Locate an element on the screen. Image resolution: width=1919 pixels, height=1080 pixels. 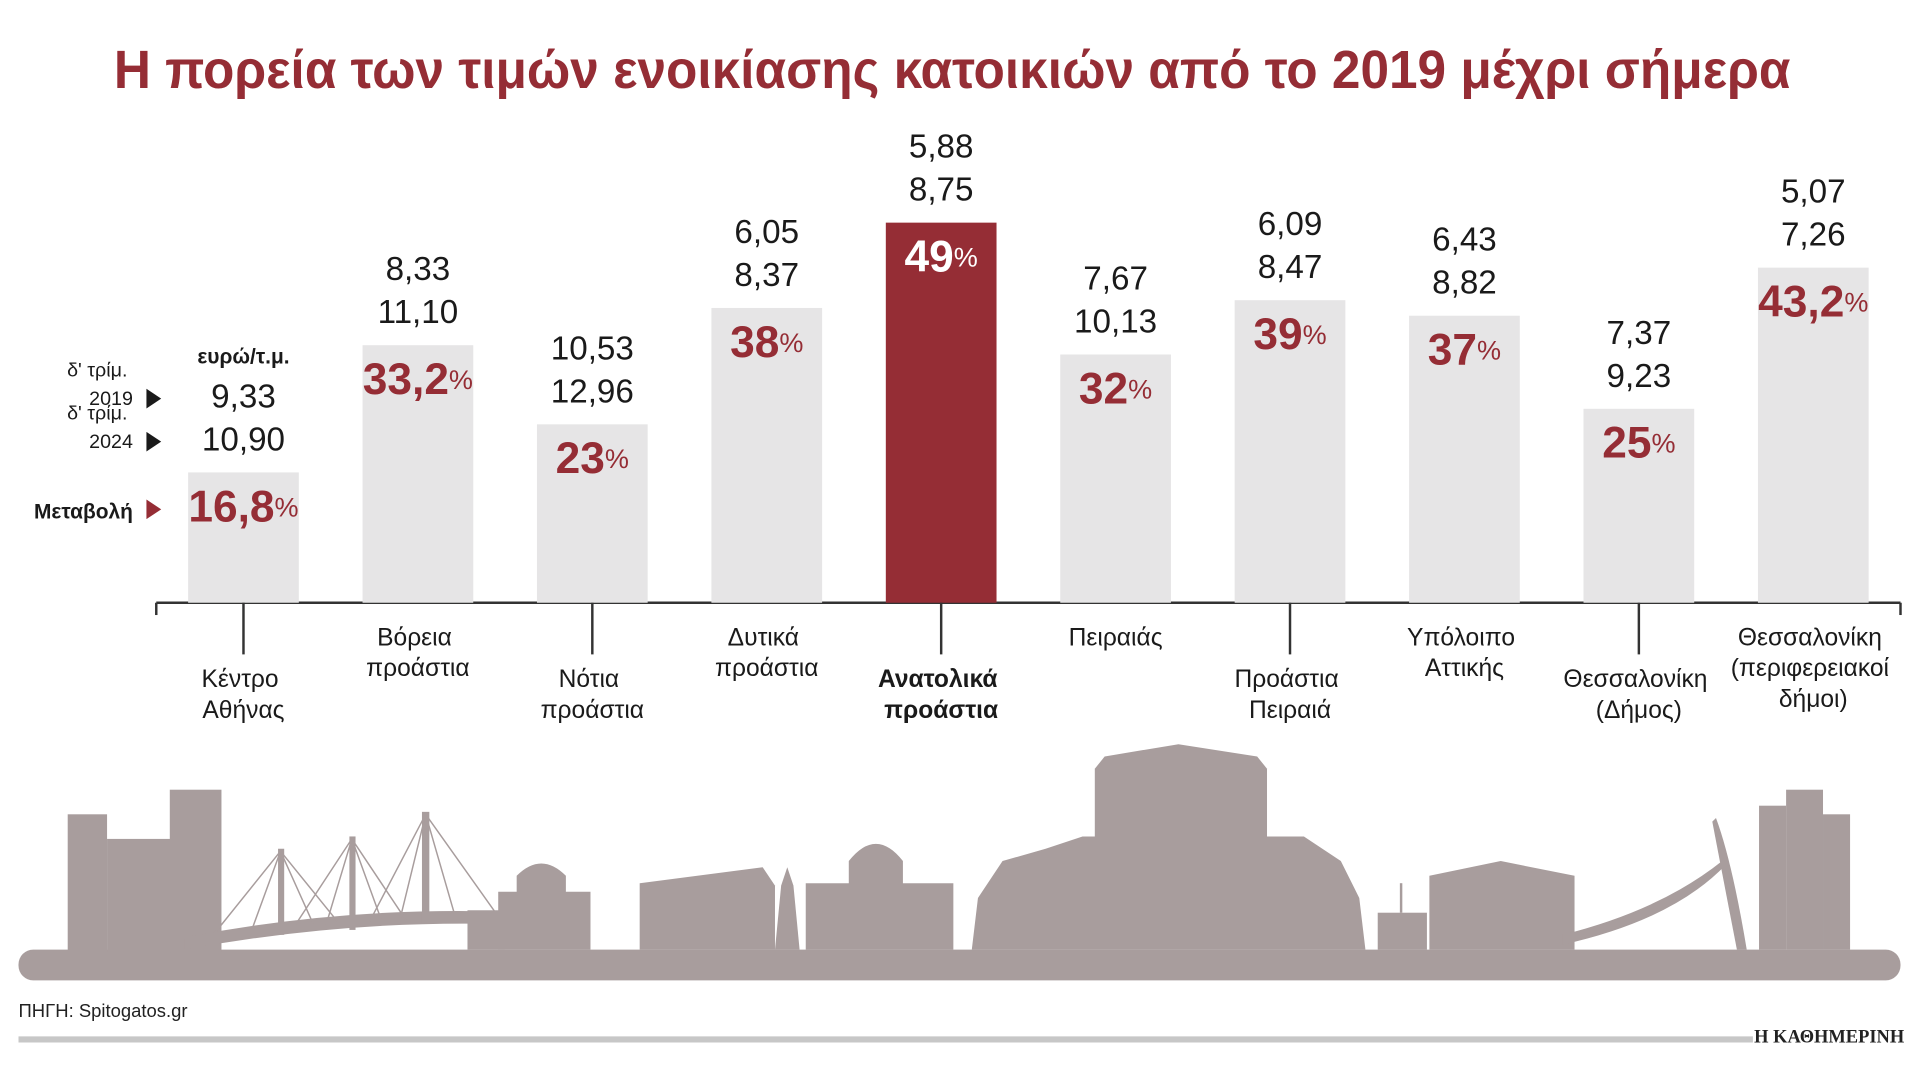
change-label: 33,2% is located at coordinates (418, 379).